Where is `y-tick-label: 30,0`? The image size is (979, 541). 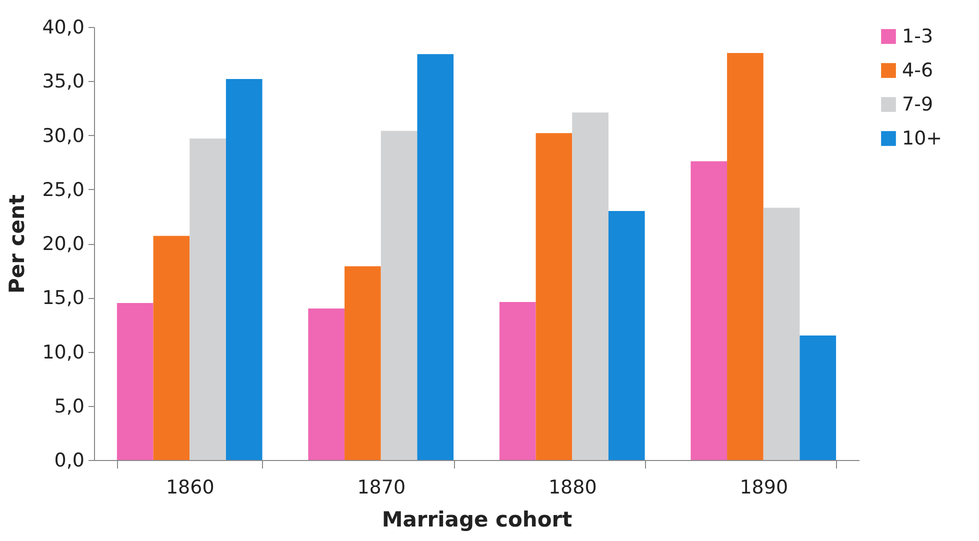 y-tick-label: 30,0 is located at coordinates (63, 135).